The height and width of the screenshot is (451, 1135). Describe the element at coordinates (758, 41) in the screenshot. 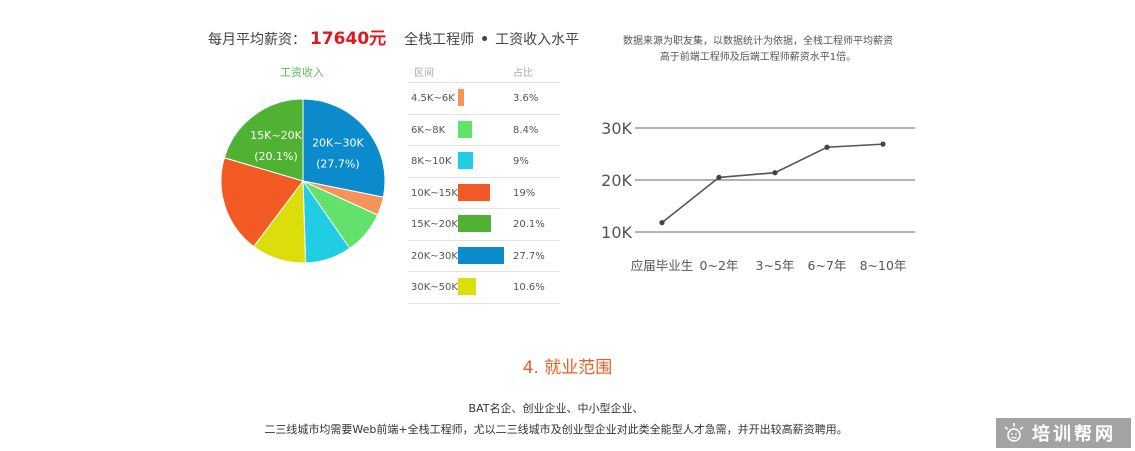

I see `note-line-1: 数据来源为职友集，以数据统计为依据，全栈工程师平均薪资` at that location.